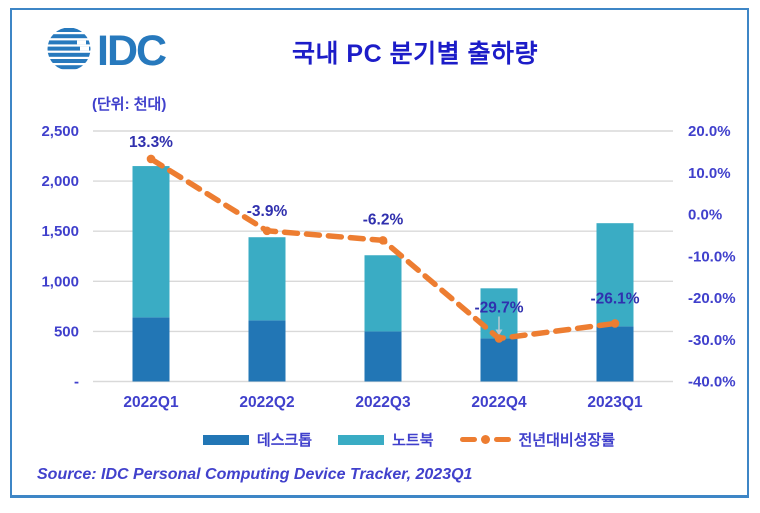  Describe the element at coordinates (712, 382) in the screenshot. I see `right-axis-tick: -40.0%` at that location.